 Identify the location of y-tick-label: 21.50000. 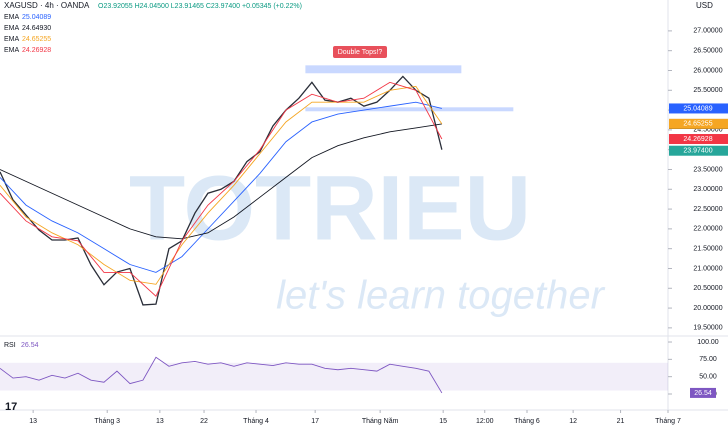
(707, 249).